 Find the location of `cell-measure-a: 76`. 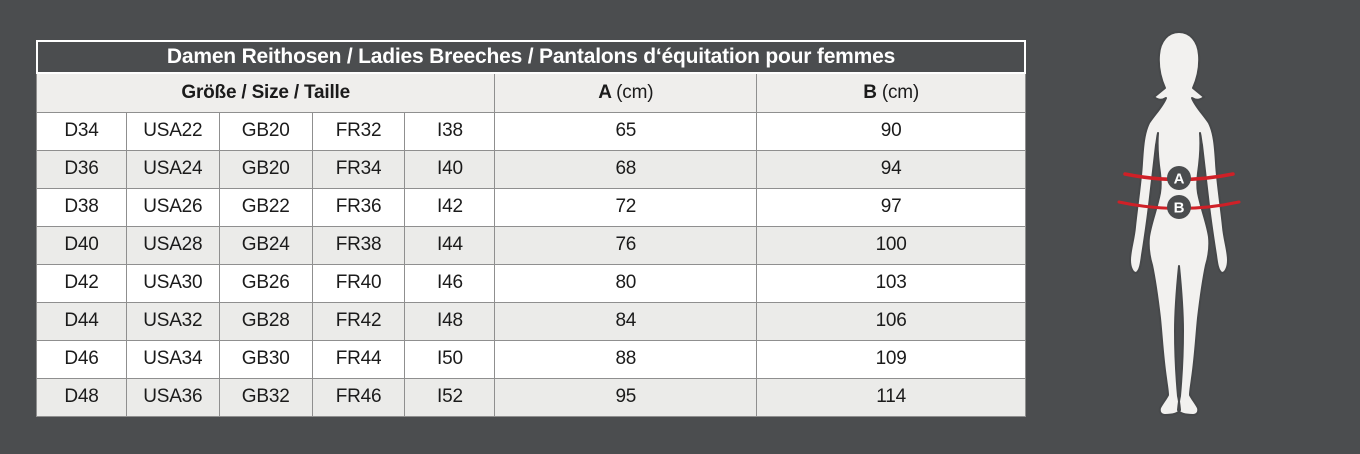

cell-measure-a: 76 is located at coordinates (626, 245).